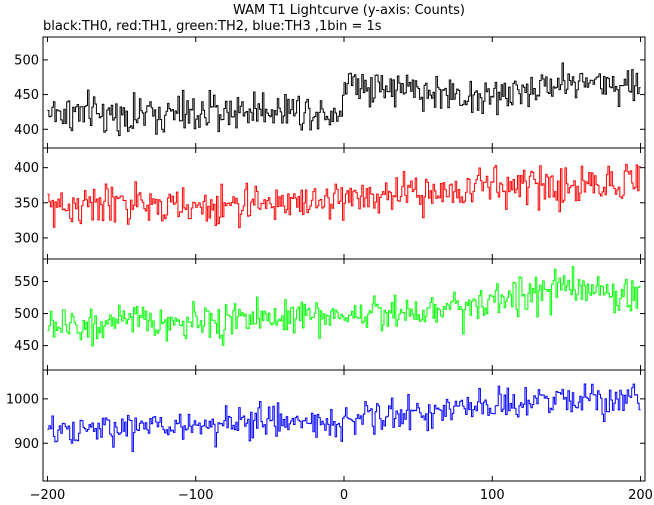 This screenshot has height=505, width=654. I want to click on y-tick-label: 300, so click(26, 238).